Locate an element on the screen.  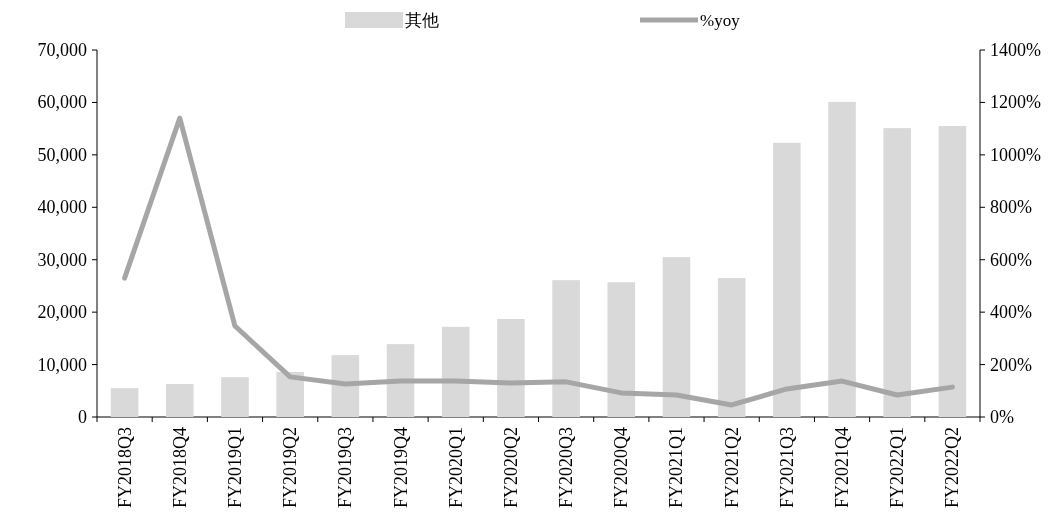
y-tick-label: 60,000 is located at coordinates (62, 102).